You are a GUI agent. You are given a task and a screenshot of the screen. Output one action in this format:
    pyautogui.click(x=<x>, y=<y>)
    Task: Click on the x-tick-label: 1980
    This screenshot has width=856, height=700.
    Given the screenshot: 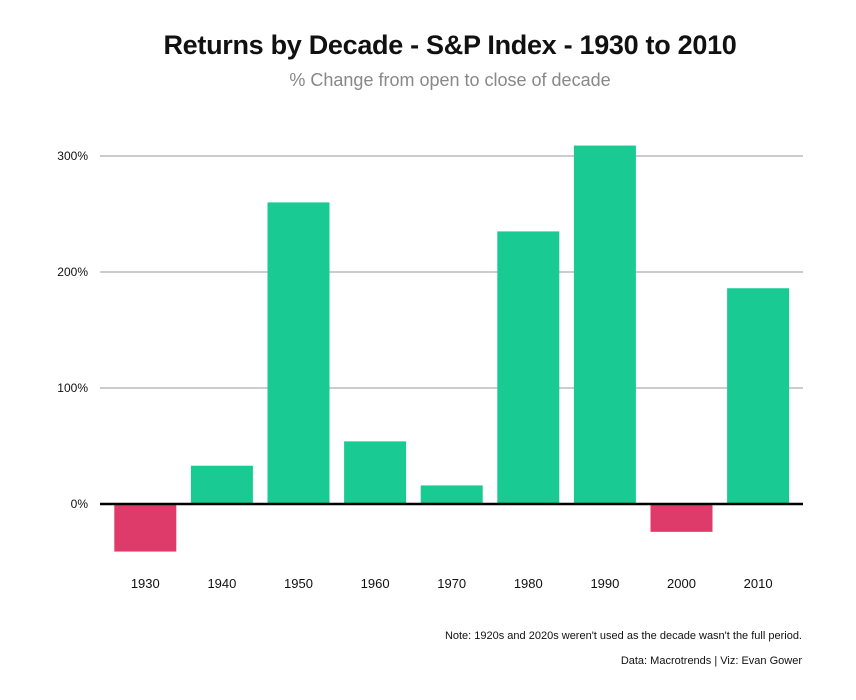 What is the action you would take?
    pyautogui.click(x=528, y=583)
    